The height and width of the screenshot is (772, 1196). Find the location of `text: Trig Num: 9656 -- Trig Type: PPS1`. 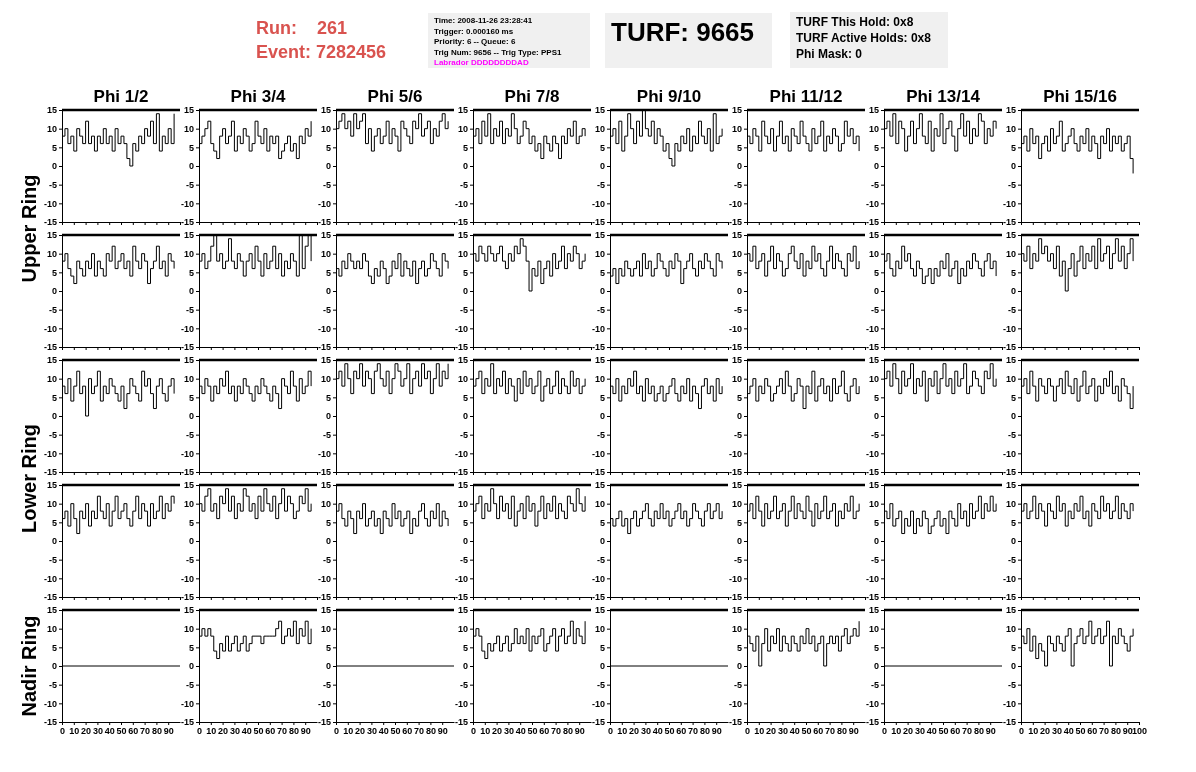

text: Trig Num: 9656 -- Trig Type: PPS1 is located at coordinates (498, 52).